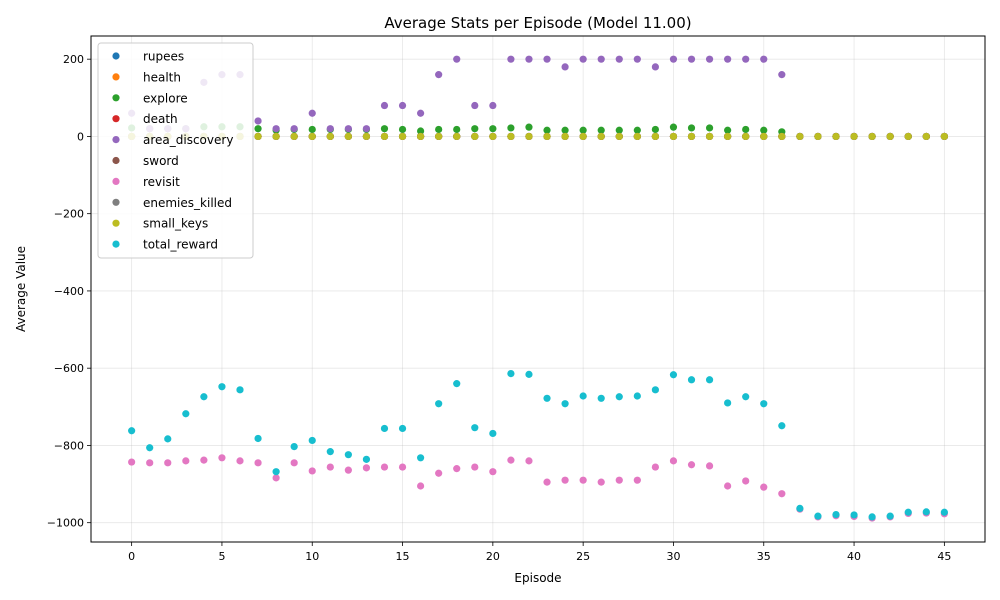 The image size is (1000, 600). I want to click on x-axis-label: Episode, so click(537, 578).